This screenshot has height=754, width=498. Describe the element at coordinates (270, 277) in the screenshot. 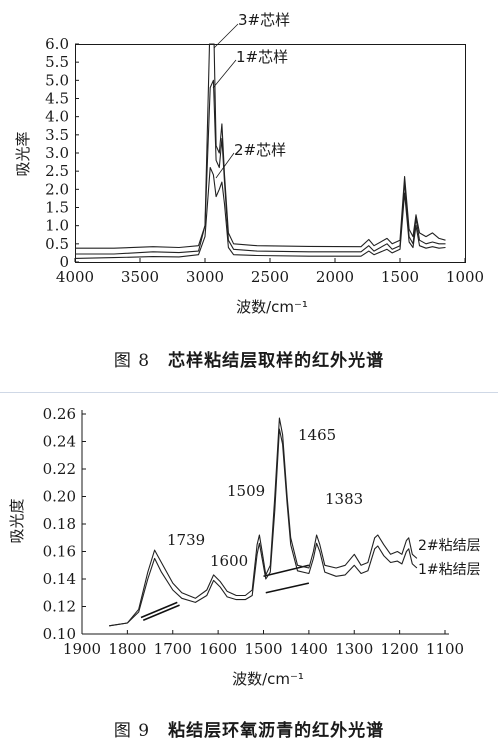

I see `x-tick-label: 2500` at that location.